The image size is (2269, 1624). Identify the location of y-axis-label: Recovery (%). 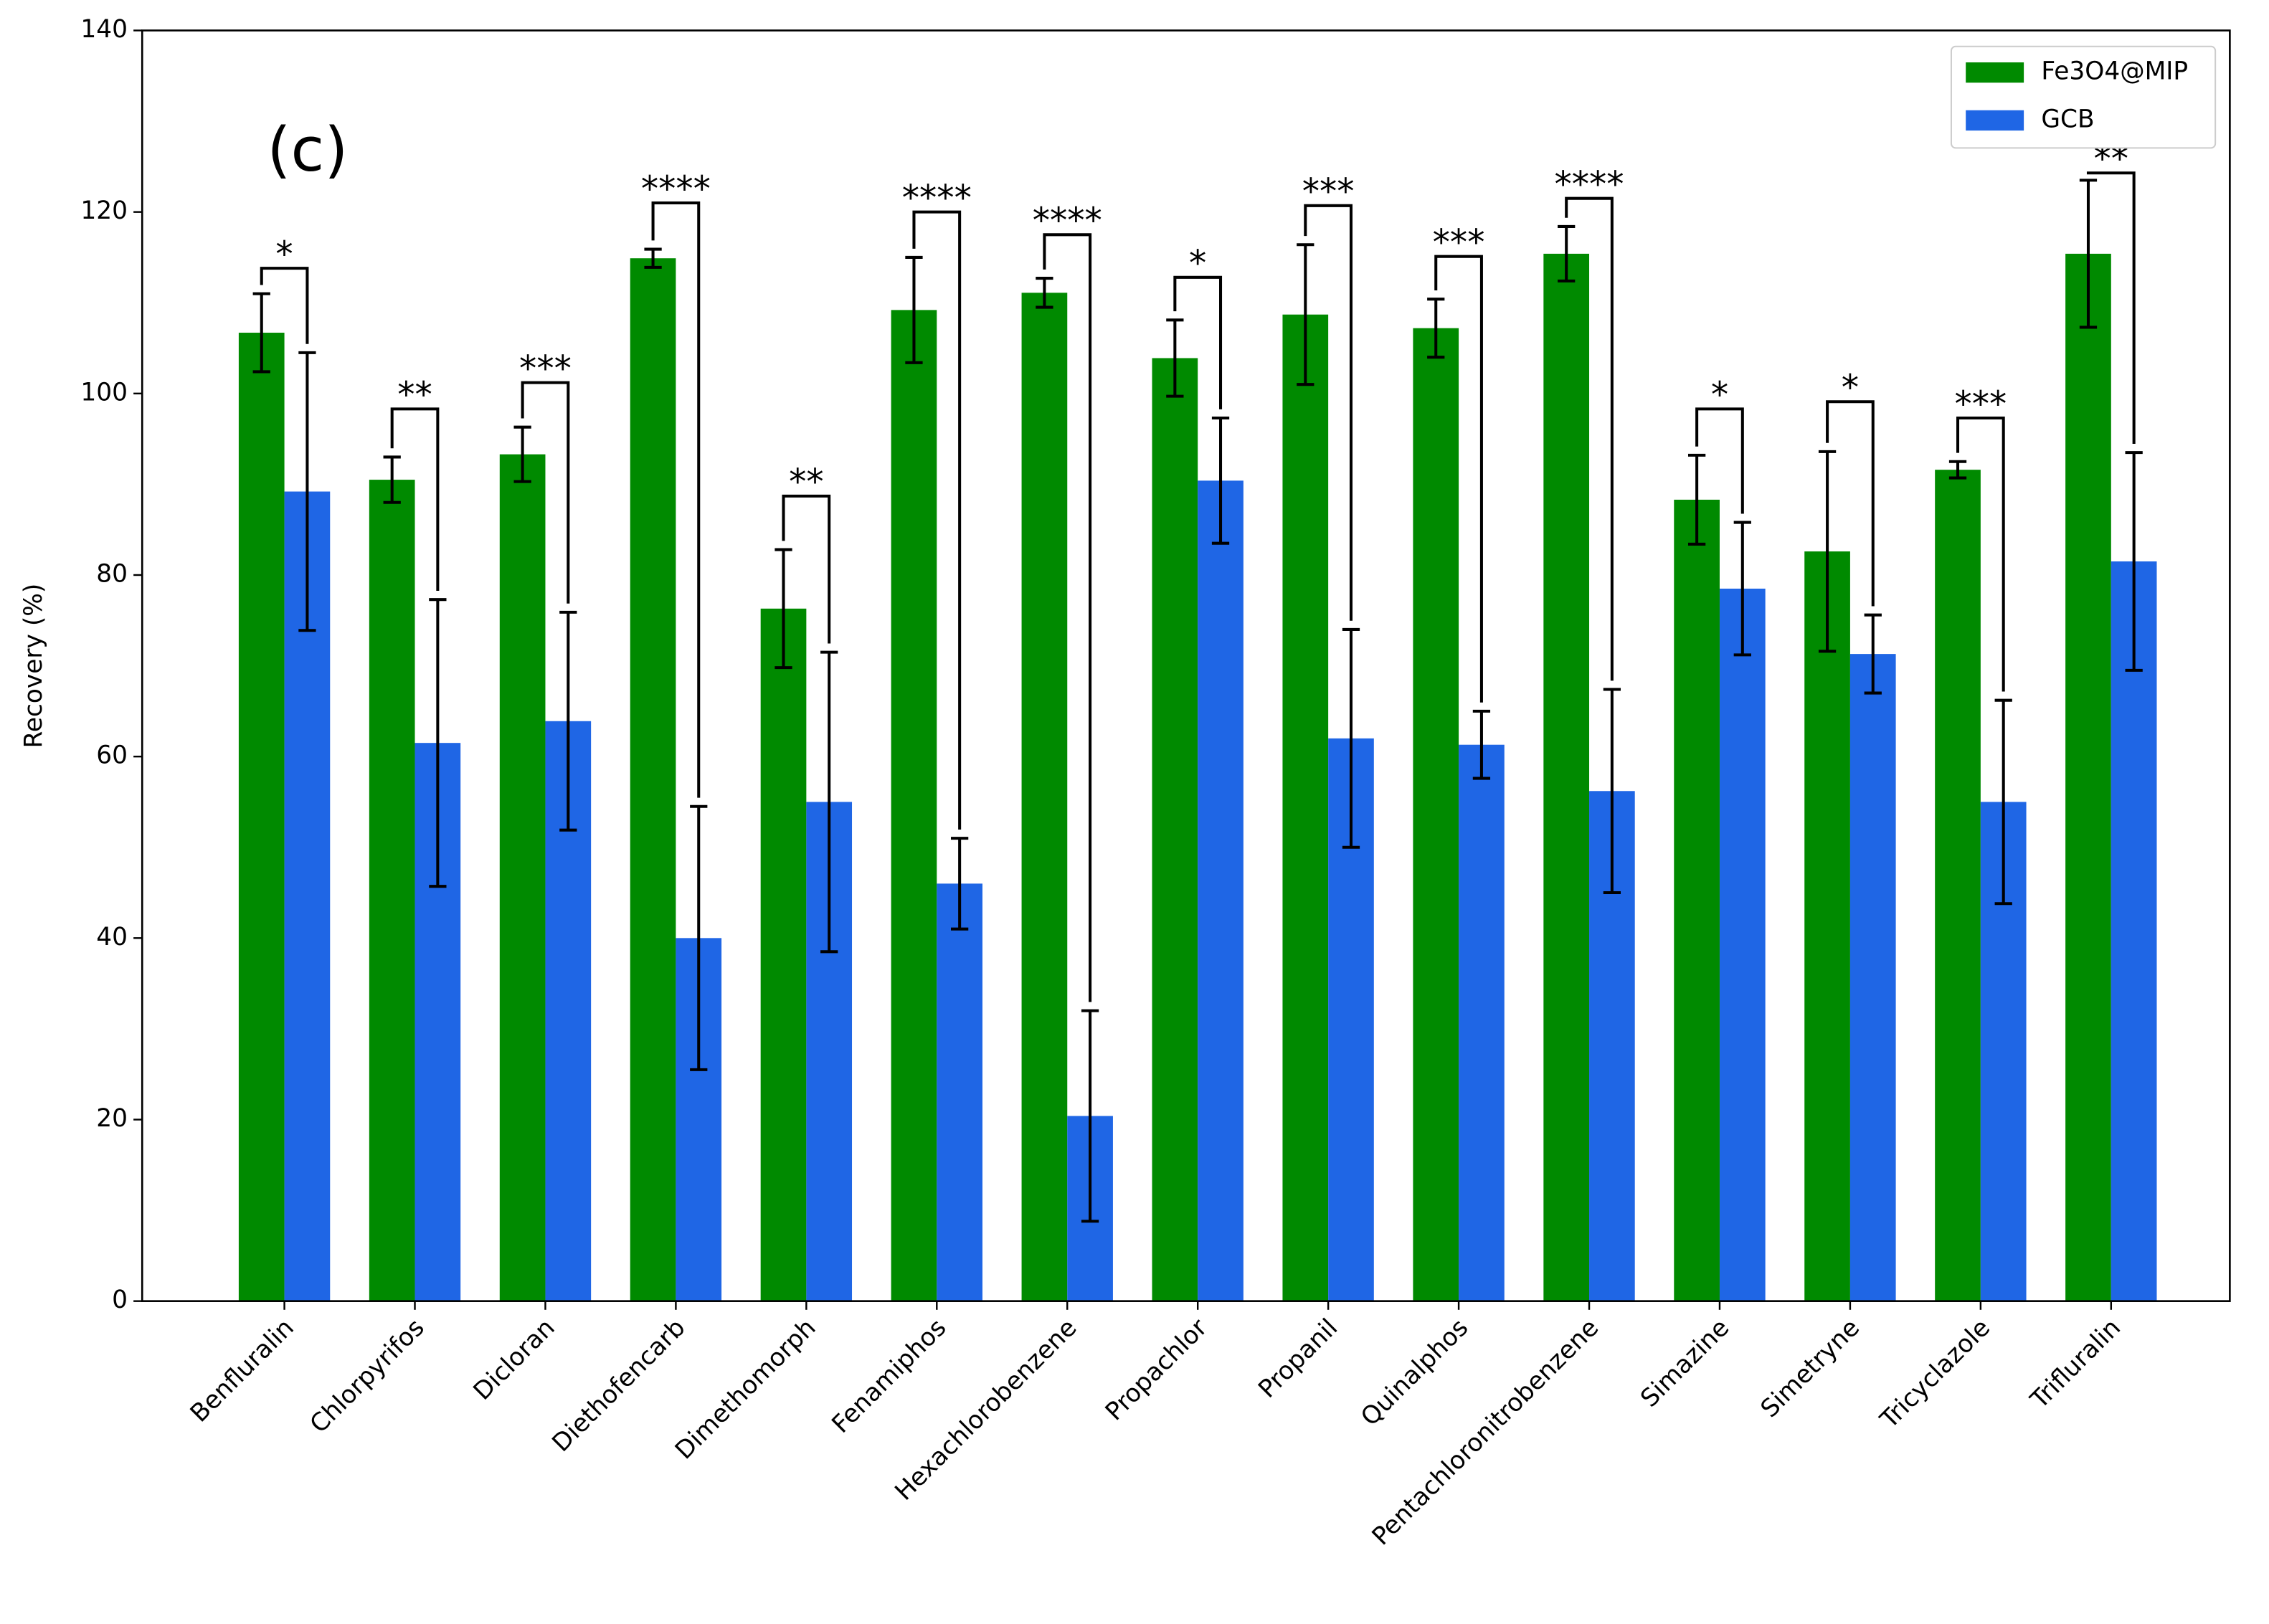
(34, 666).